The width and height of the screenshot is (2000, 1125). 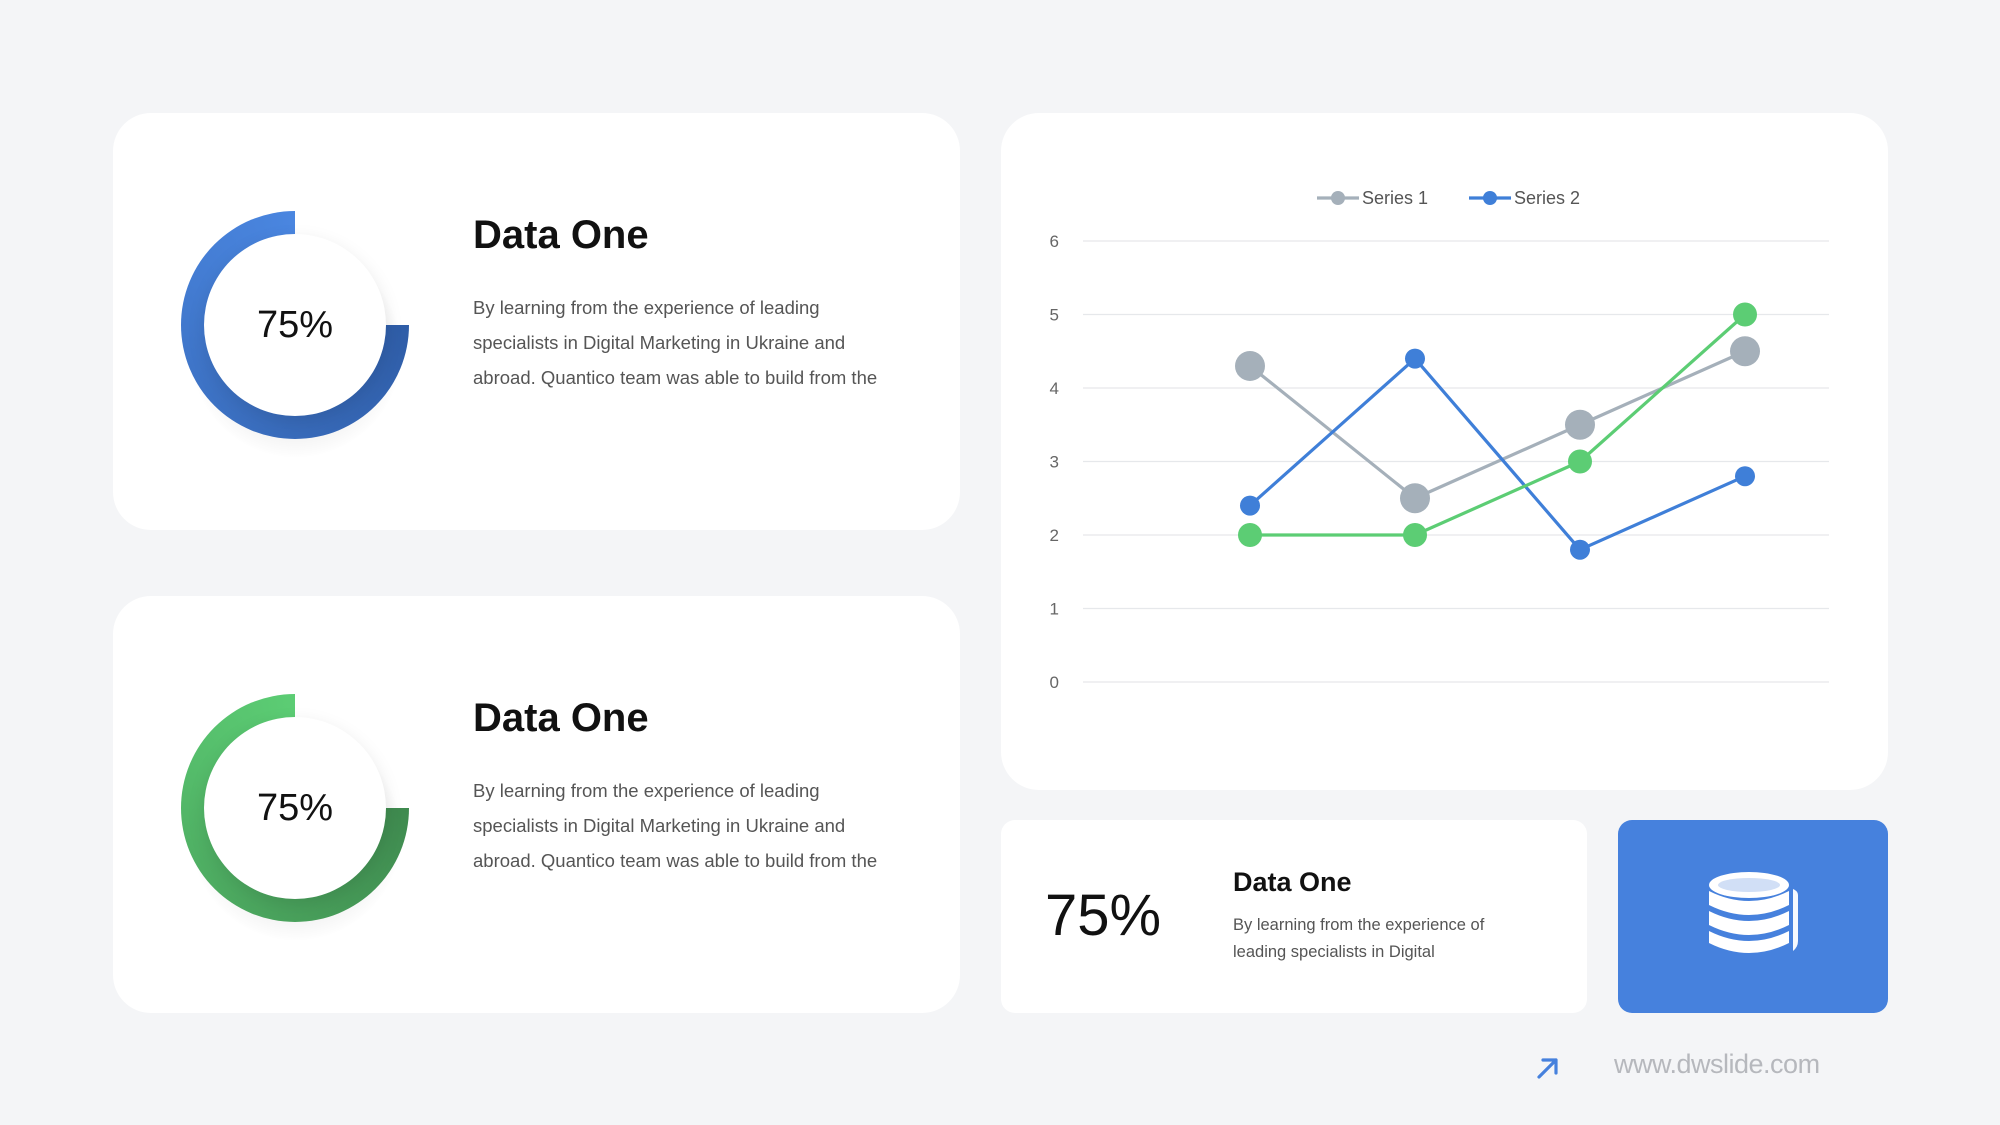 What do you see at coordinates (1753, 912) in the screenshot?
I see `database-icon` at bounding box center [1753, 912].